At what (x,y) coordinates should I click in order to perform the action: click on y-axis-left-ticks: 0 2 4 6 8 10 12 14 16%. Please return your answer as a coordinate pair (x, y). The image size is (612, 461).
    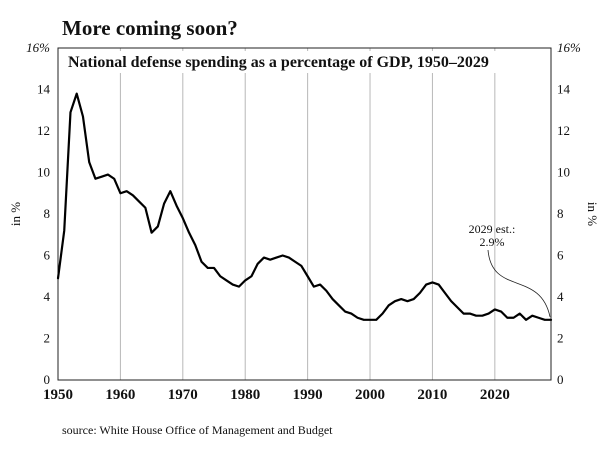
    Looking at the image, I should click on (38, 213).